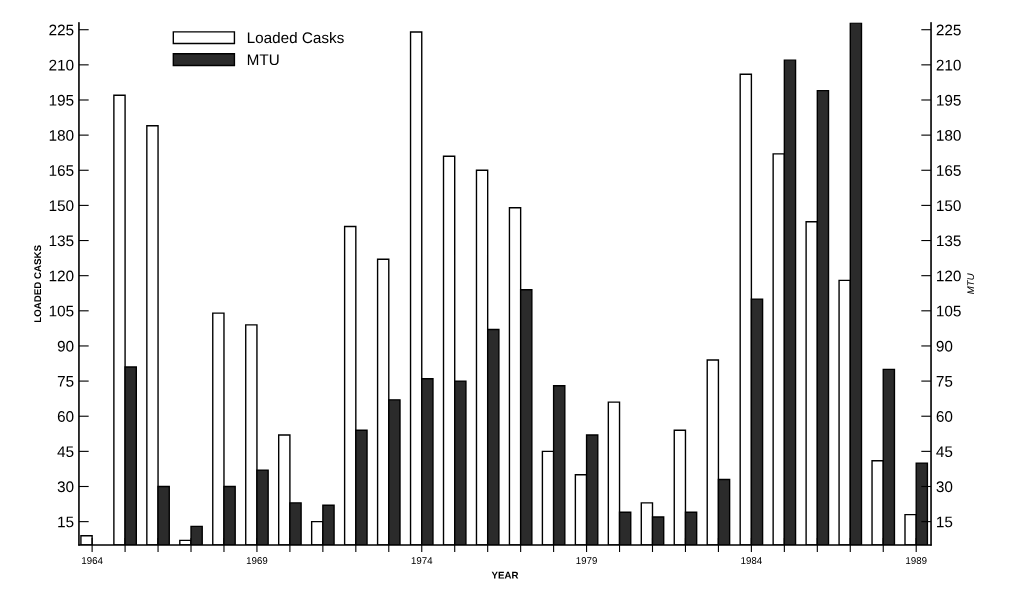 The width and height of the screenshot is (1012, 597). What do you see at coordinates (949, 311) in the screenshot?
I see `y2-tick-label: 105` at bounding box center [949, 311].